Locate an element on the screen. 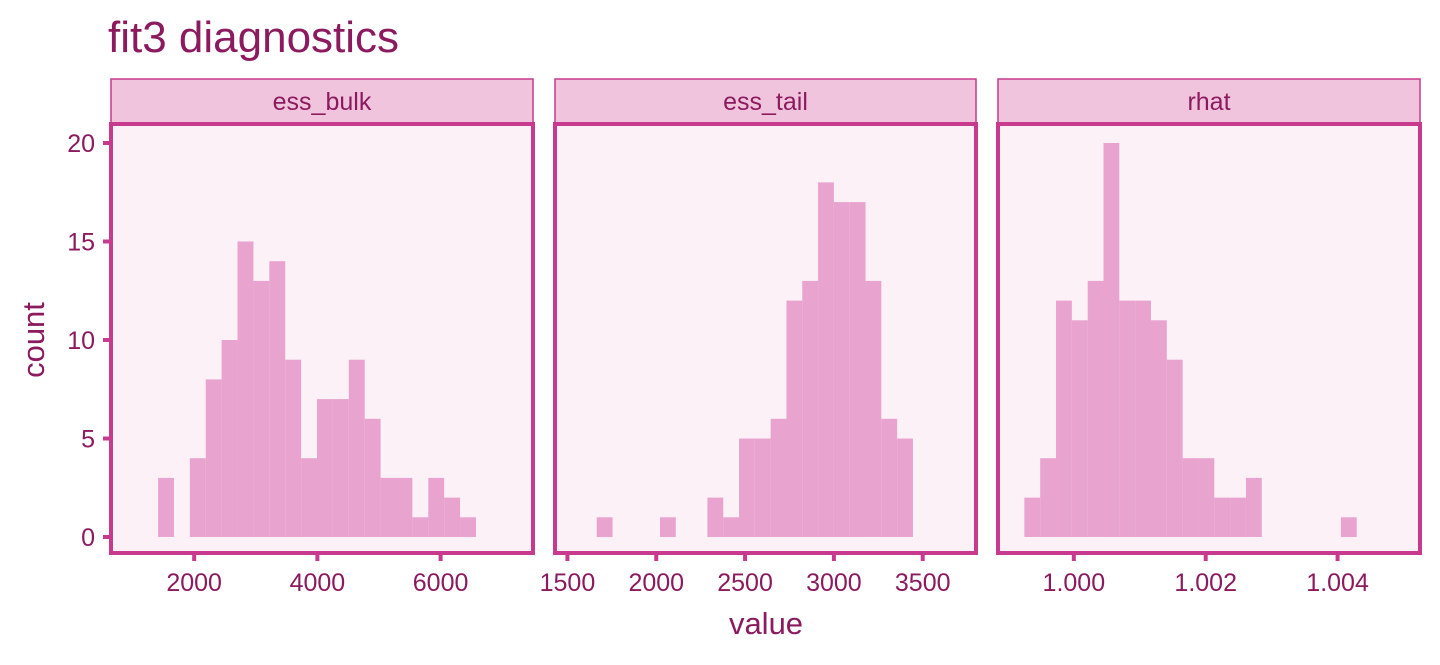 The image size is (1440, 665). y-axis-title: count is located at coordinates (33, 340).